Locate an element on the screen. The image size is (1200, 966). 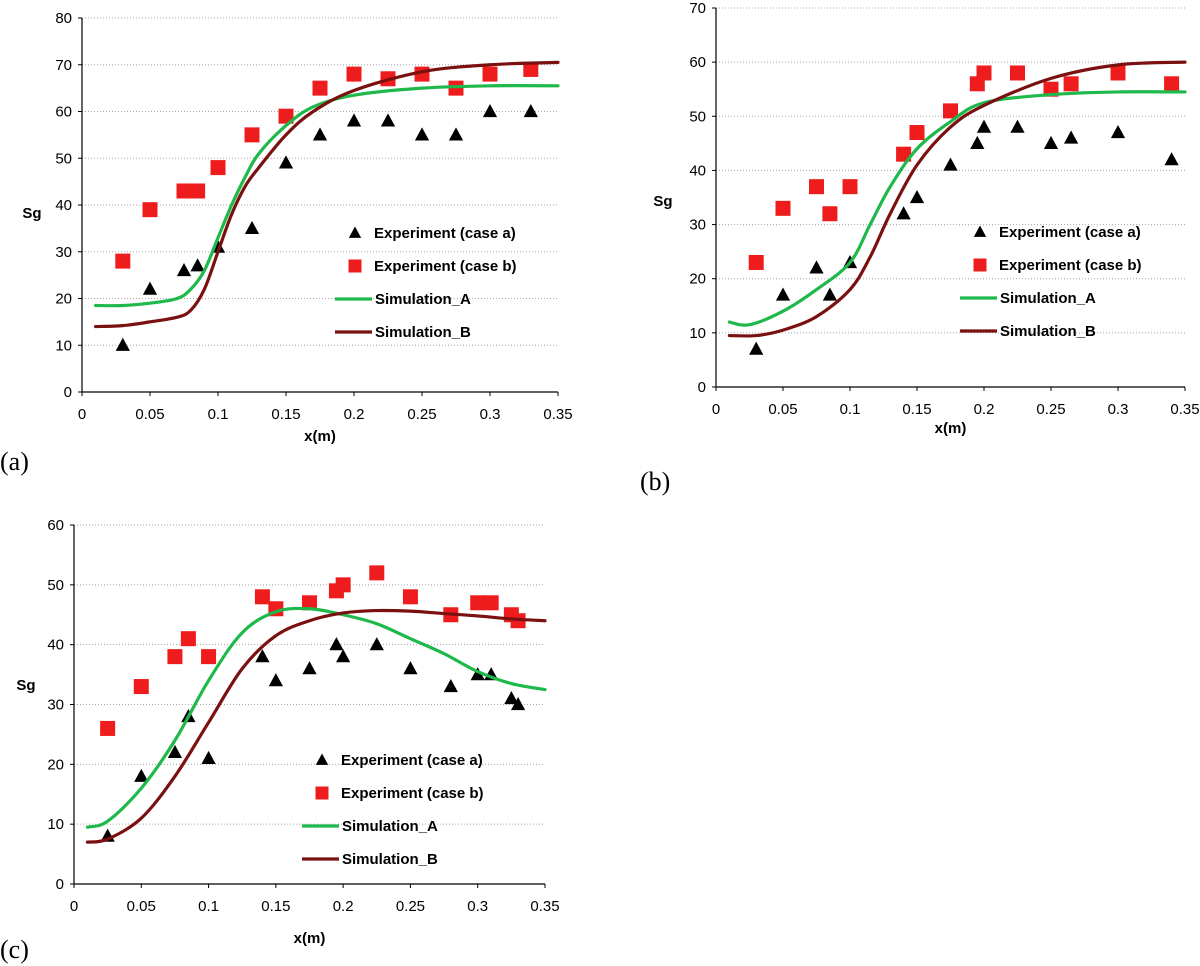
y-tick-label: 30 is located at coordinates (55, 705).